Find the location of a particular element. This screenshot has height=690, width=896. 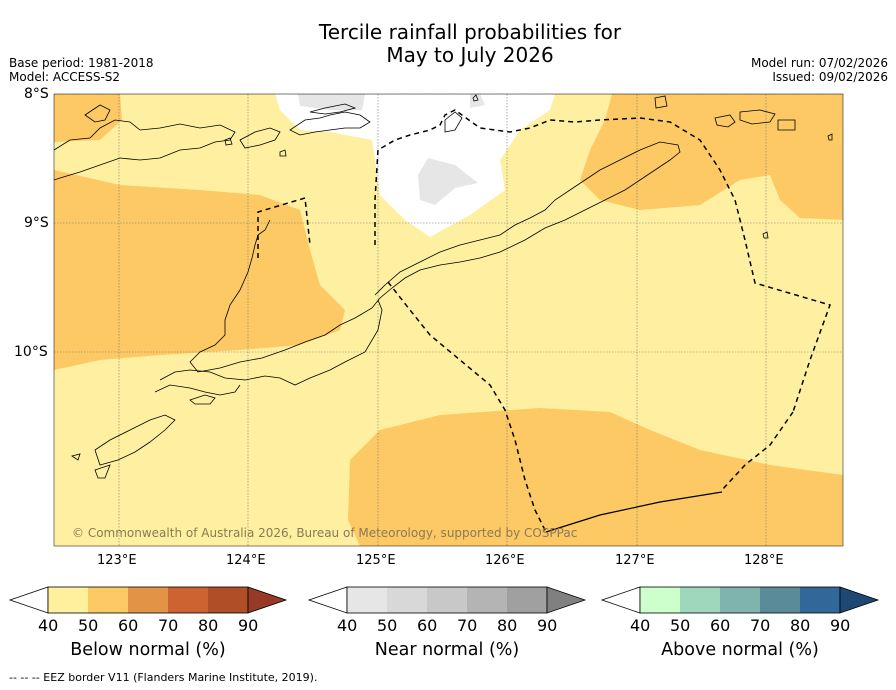

above-tick-90: 90 is located at coordinates (840, 625).